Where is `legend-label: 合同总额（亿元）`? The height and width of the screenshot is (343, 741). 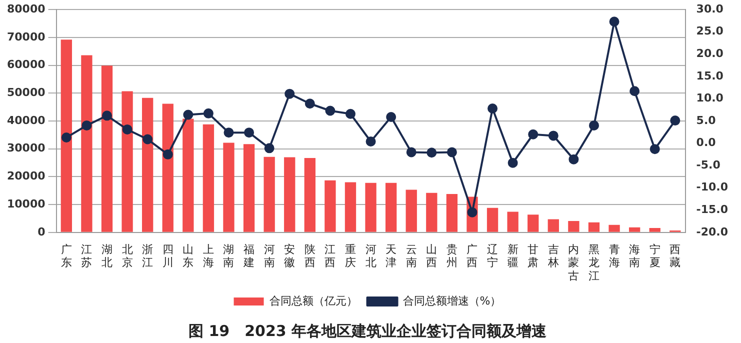
legend-label: 合同总额（亿元） is located at coordinates (313, 301).